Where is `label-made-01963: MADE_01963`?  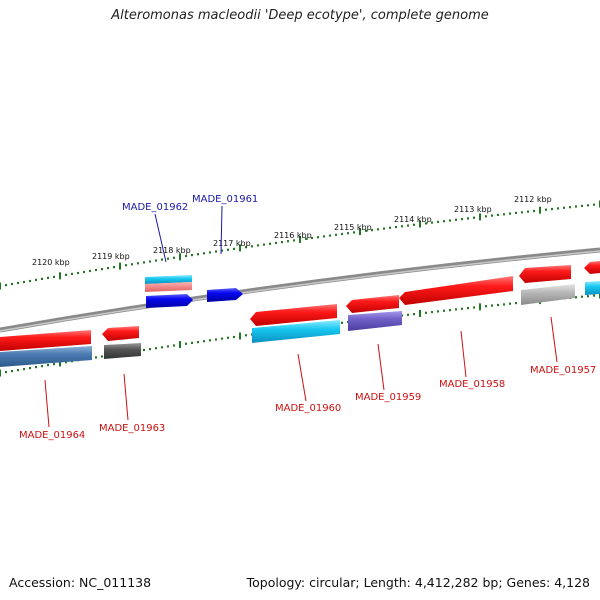
label-made-01963: MADE_01963 is located at coordinates (132, 428).